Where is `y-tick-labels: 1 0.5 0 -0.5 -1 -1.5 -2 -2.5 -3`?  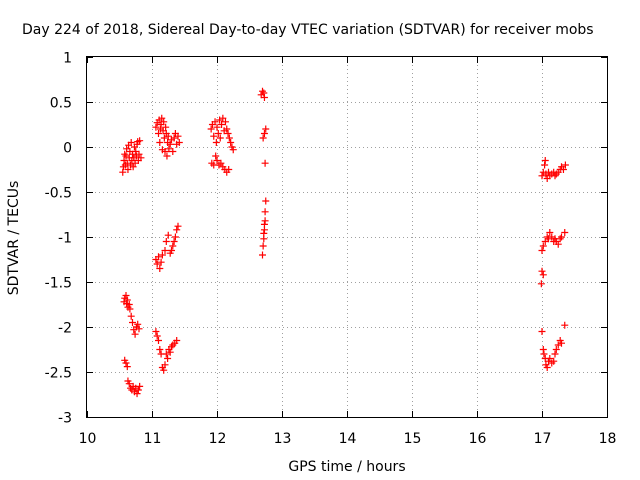
y-tick-labels: 1 0.5 0 -0.5 -1 -1.5 -2 -2.5 -3 is located at coordinates (58, 239).